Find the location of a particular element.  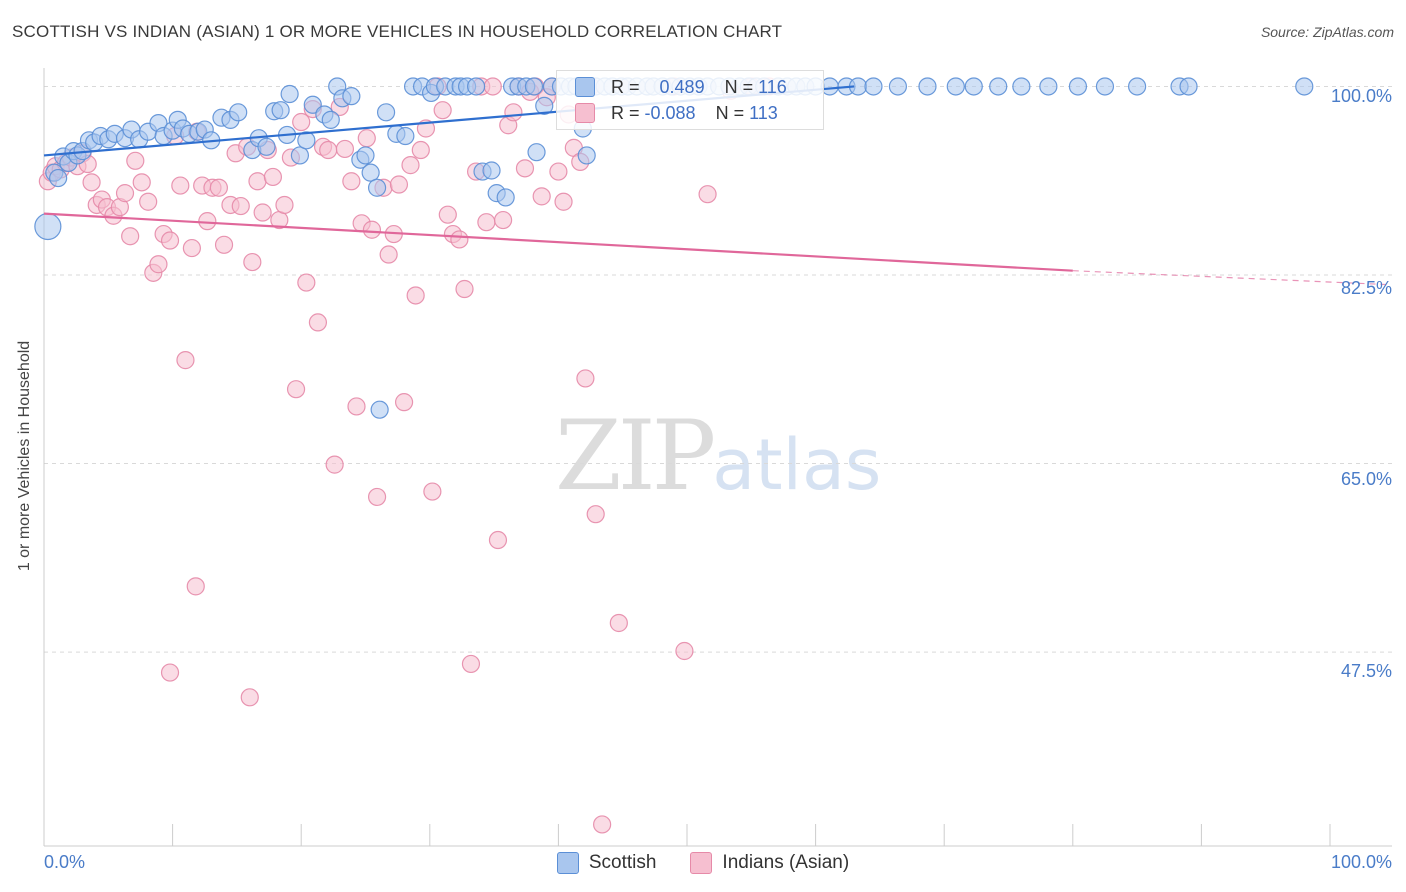

stats-legend: R = 0.489 N = 116 R = -0.088 N = 113 is located at coordinates (690, 100).